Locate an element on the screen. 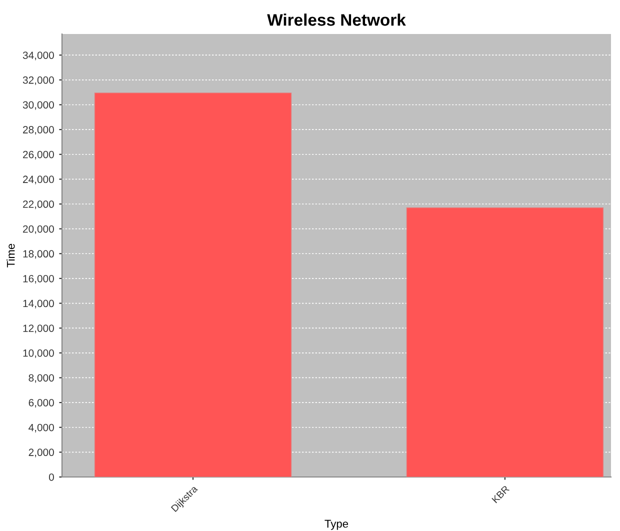  y-tick-label: 24,000 is located at coordinates (38, 180).